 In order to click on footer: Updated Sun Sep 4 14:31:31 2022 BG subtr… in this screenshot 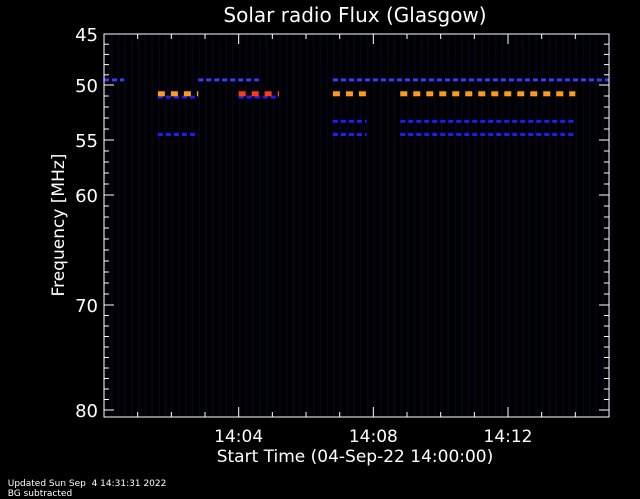, I will do `click(91, 484)`.